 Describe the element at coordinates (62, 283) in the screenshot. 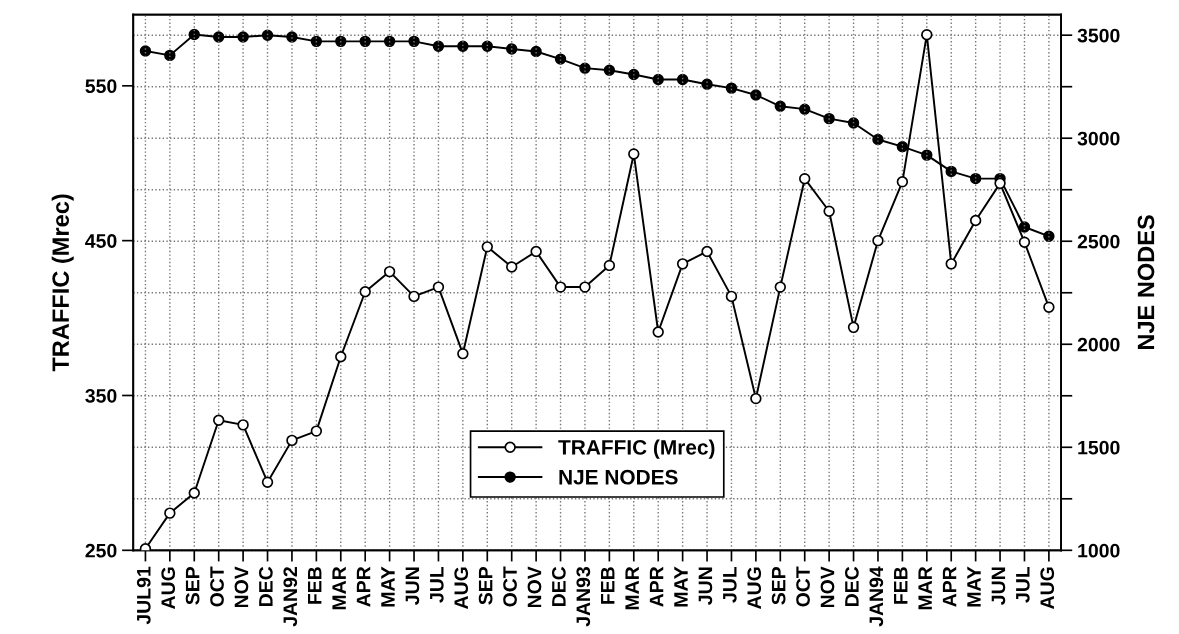

I see `y-axis-title: TRAFFIC (Mrec)` at that location.